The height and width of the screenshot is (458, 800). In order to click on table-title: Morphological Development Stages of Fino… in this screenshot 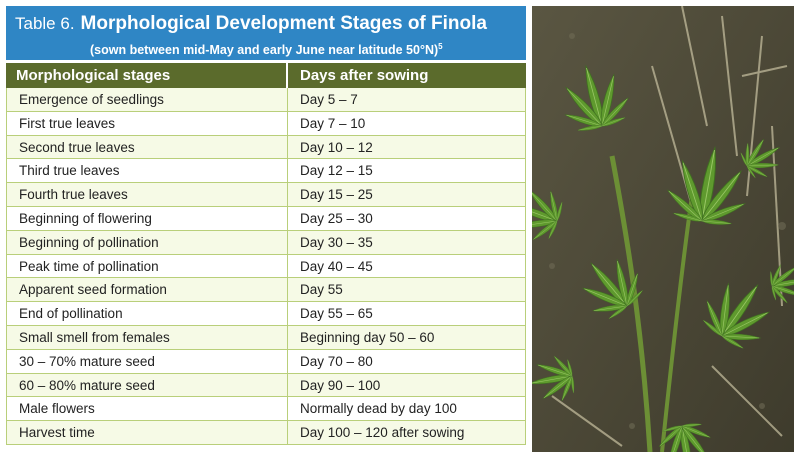, I will do `click(283, 23)`.